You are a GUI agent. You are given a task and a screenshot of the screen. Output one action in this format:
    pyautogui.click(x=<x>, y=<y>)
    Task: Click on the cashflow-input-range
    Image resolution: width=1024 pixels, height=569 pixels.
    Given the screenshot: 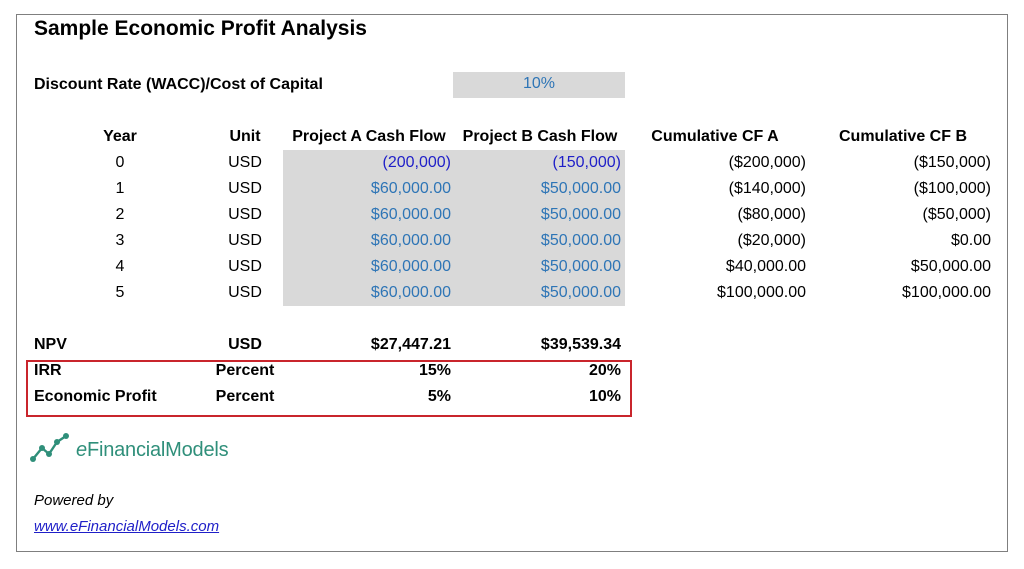 What is the action you would take?
    pyautogui.click(x=454, y=228)
    